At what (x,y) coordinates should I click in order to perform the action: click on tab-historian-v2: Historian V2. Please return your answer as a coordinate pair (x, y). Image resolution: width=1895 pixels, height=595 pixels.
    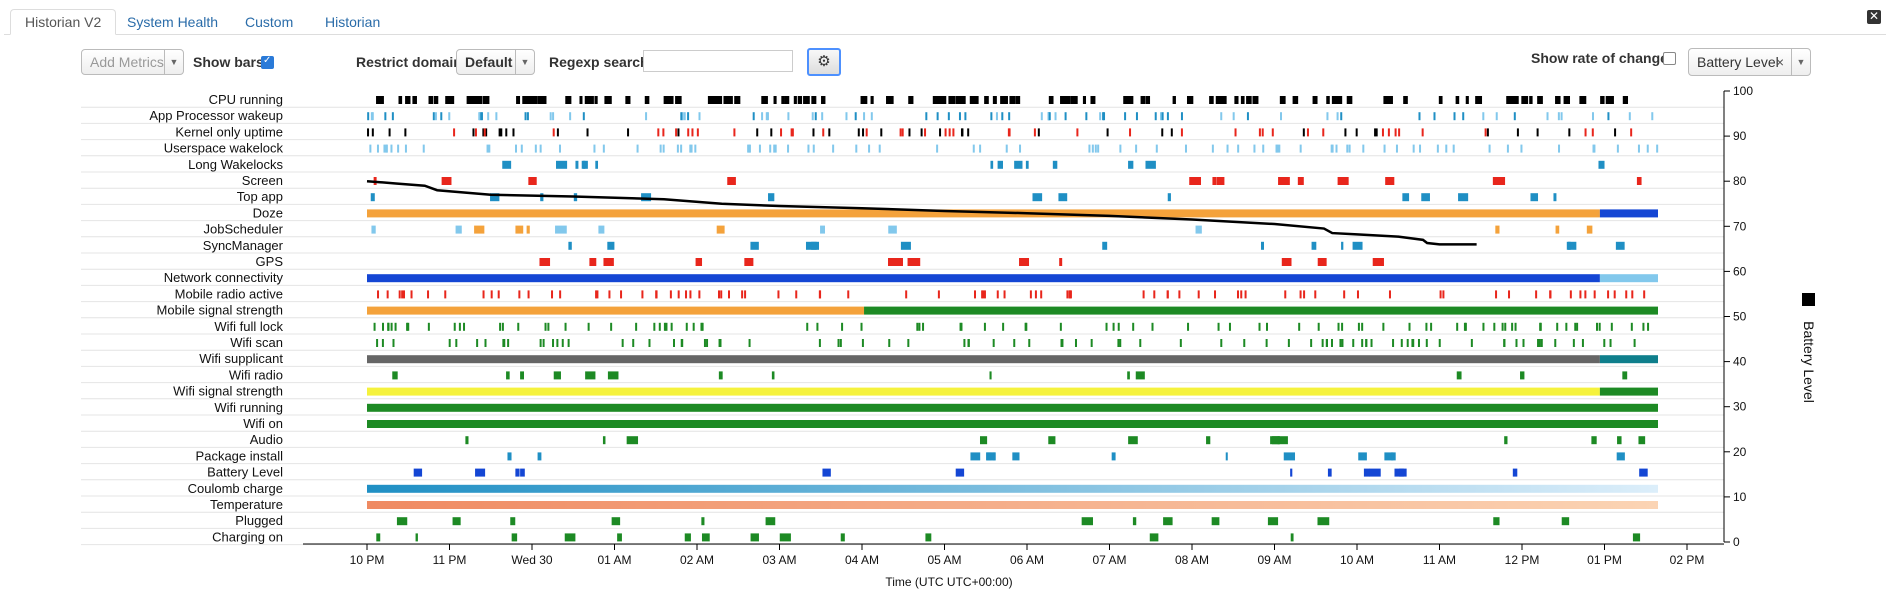
    Looking at the image, I should click on (63, 22).